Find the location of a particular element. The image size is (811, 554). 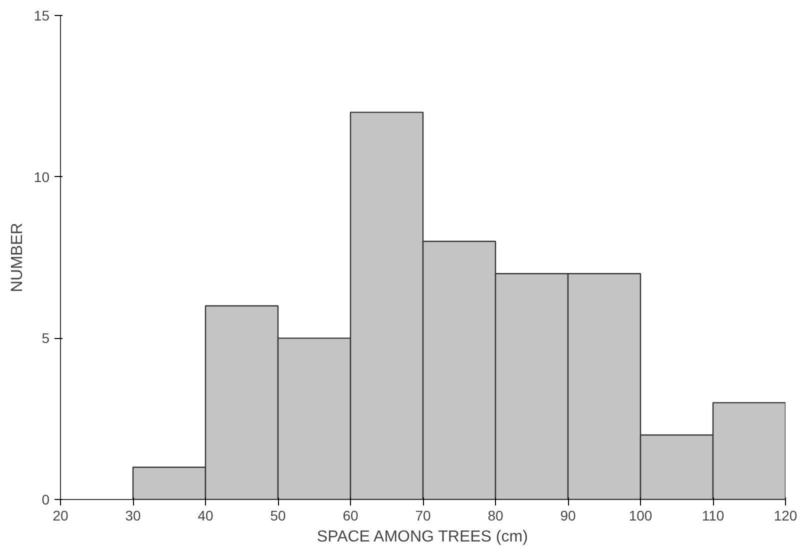

x-tick-label: 120 is located at coordinates (786, 516).